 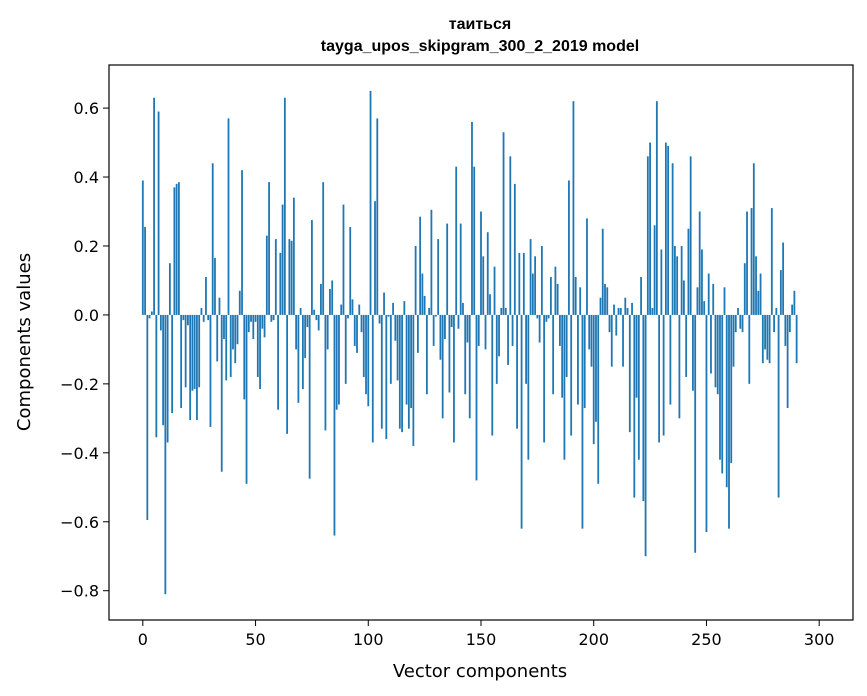 What do you see at coordinates (480, 46) in the screenshot?
I see `chart-subtitle: tayga_upos_skipgram_300_2_2019 model` at bounding box center [480, 46].